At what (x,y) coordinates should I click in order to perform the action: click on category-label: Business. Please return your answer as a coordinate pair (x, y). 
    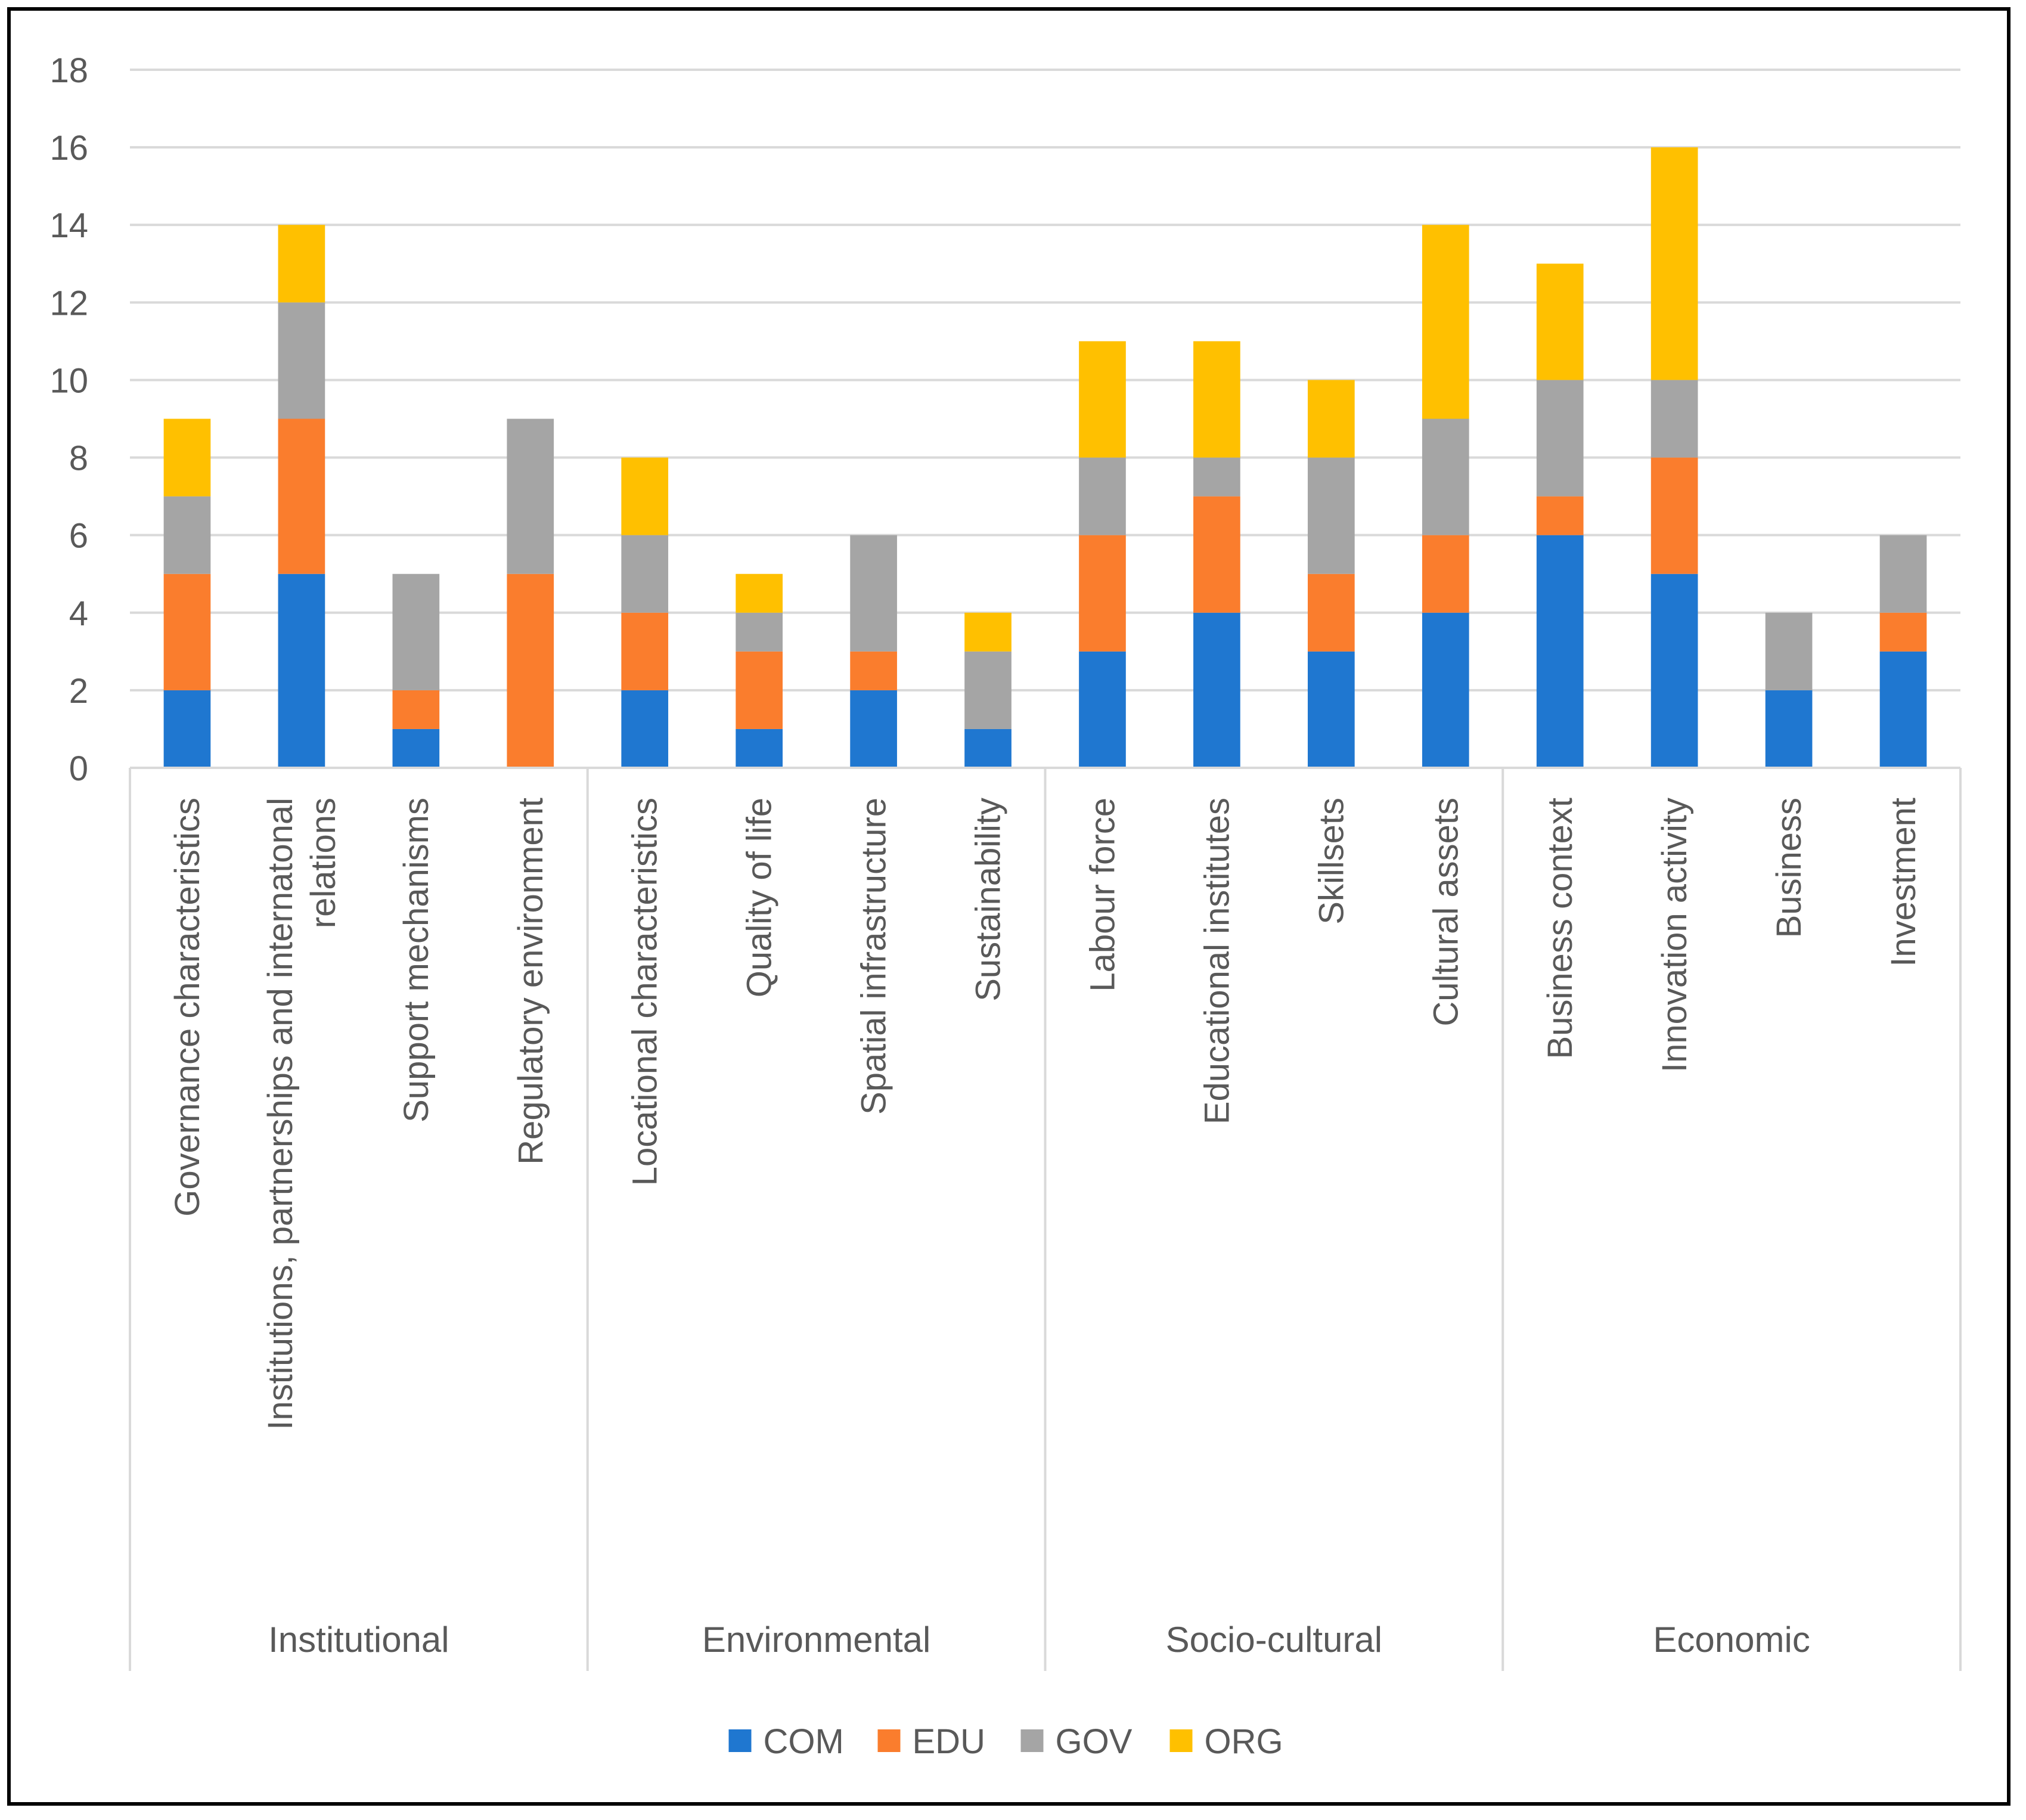
    Looking at the image, I should click on (1789, 868).